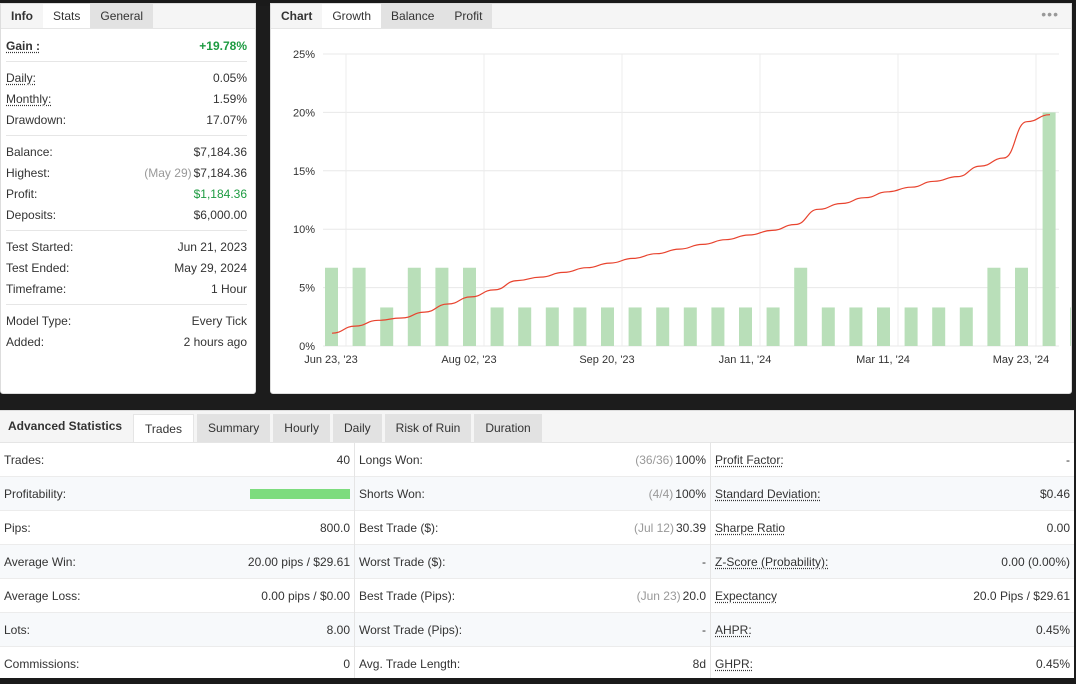  What do you see at coordinates (220, 172) in the screenshot?
I see `highest-value: $7,184.36` at bounding box center [220, 172].